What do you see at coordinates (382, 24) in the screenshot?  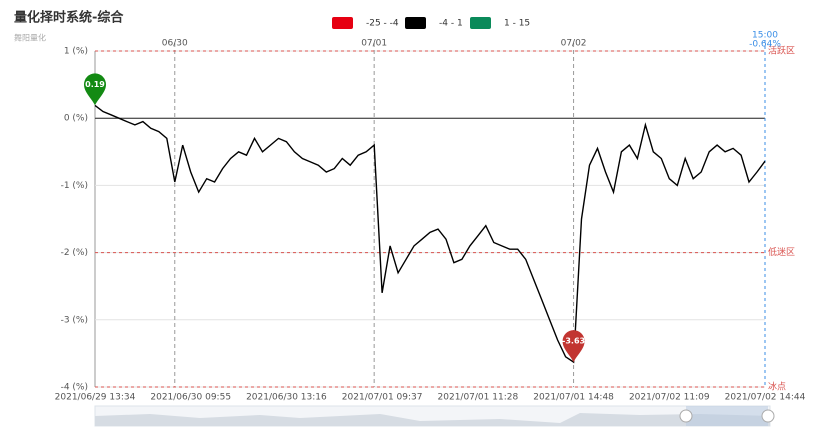 I see `legend-label: -25 - -4` at bounding box center [382, 24].